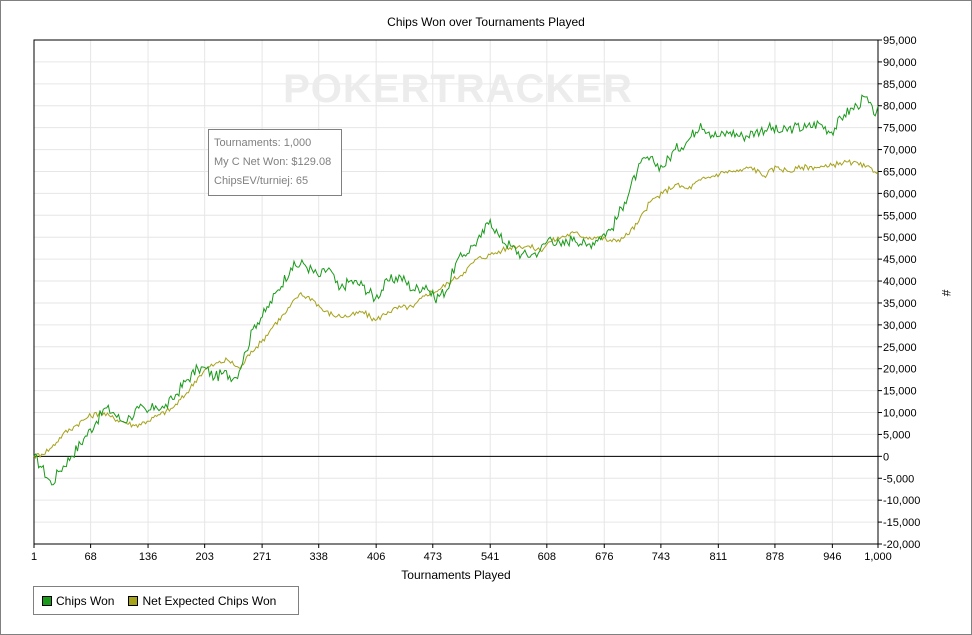 The image size is (972, 635). Describe the element at coordinates (547, 557) in the screenshot. I see `x-tick-label: 608` at that location.